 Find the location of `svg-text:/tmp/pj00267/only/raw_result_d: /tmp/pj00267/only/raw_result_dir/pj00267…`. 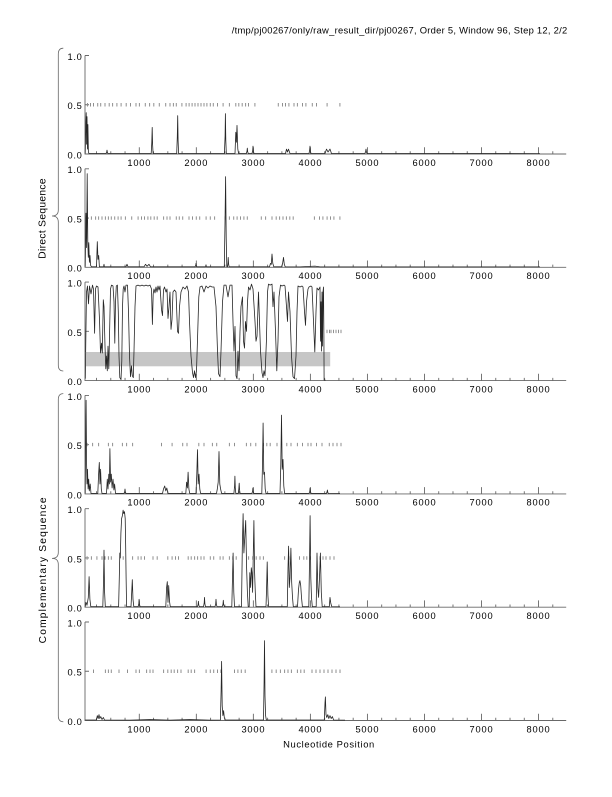

svg-text:/tmp/pj00267/only/raw_result_d: /tmp/pj00267/only/raw_result_dir/pj00267… is located at coordinates (400, 30).